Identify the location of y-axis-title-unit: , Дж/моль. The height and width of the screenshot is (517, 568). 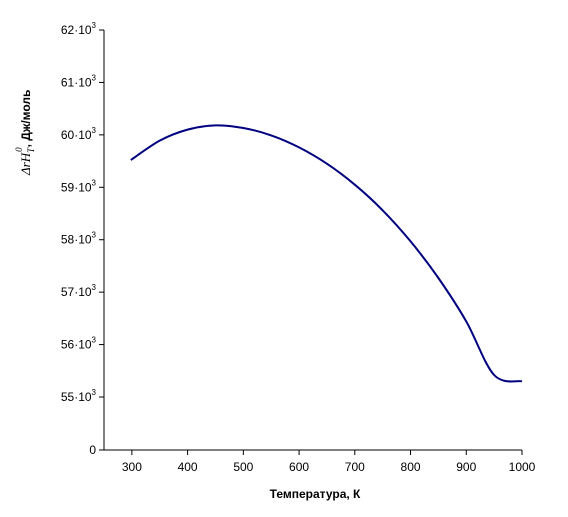
(26, 119).